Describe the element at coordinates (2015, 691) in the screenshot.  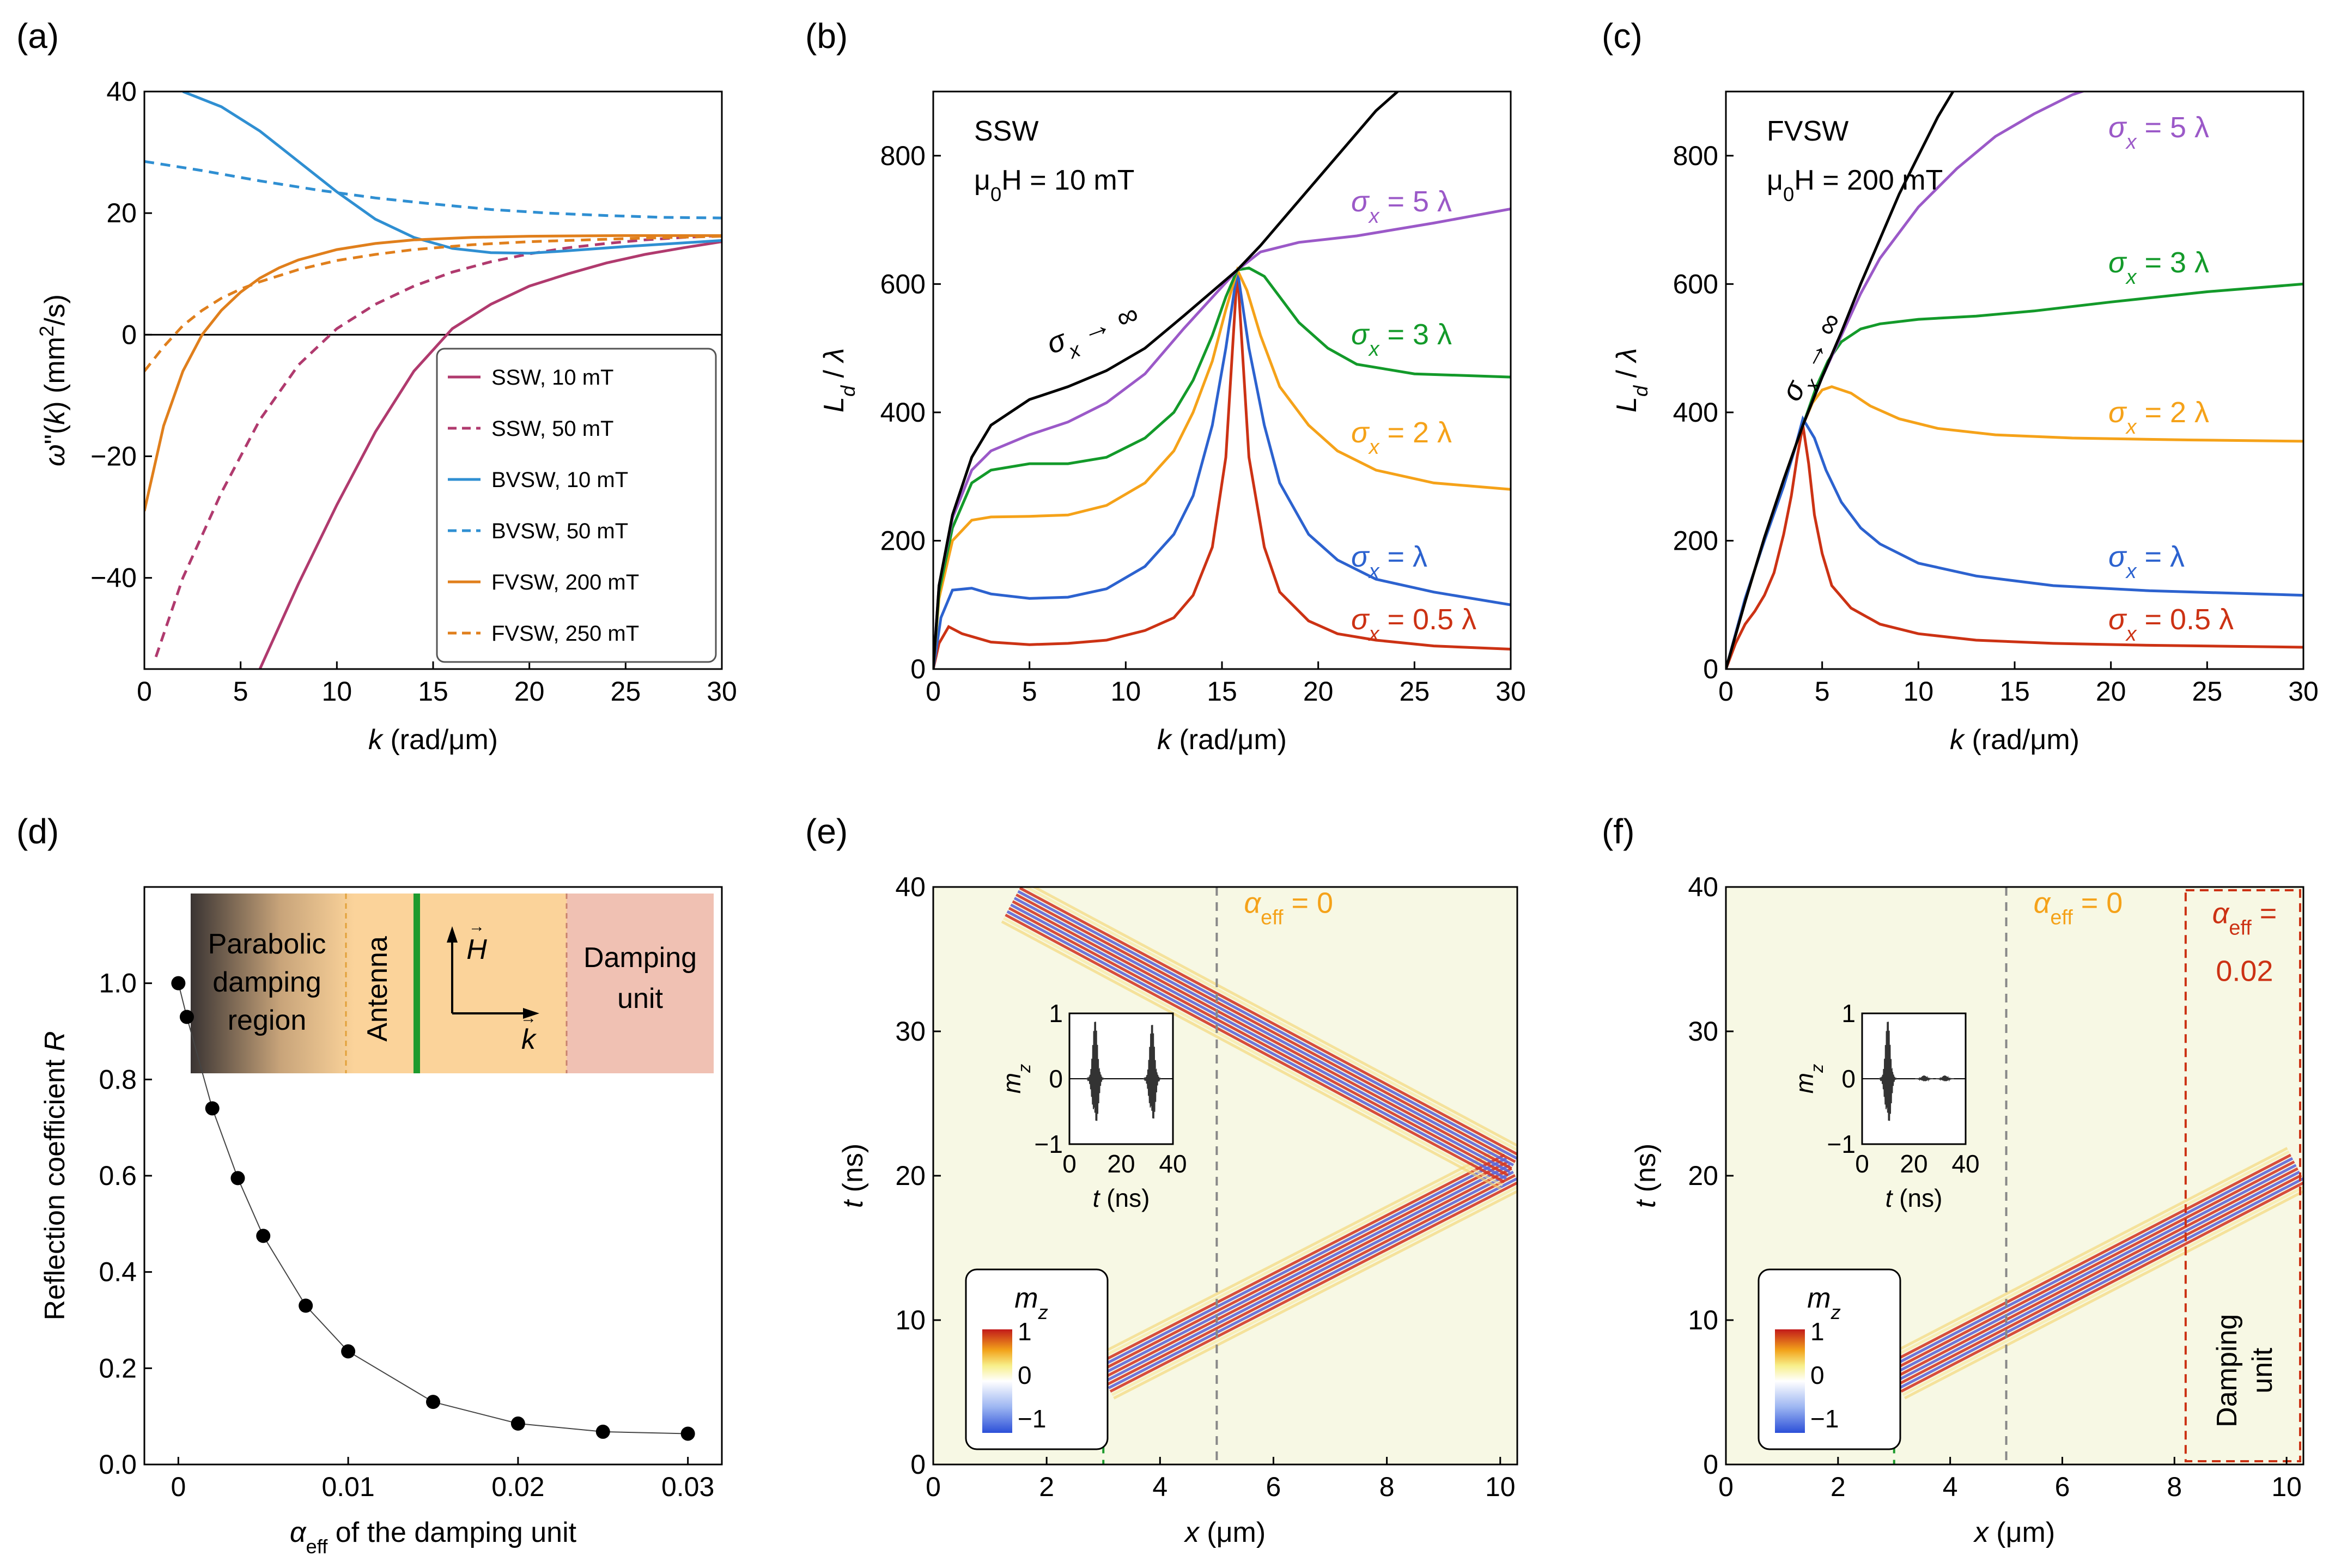
I see `x-tick-label: 15` at that location.